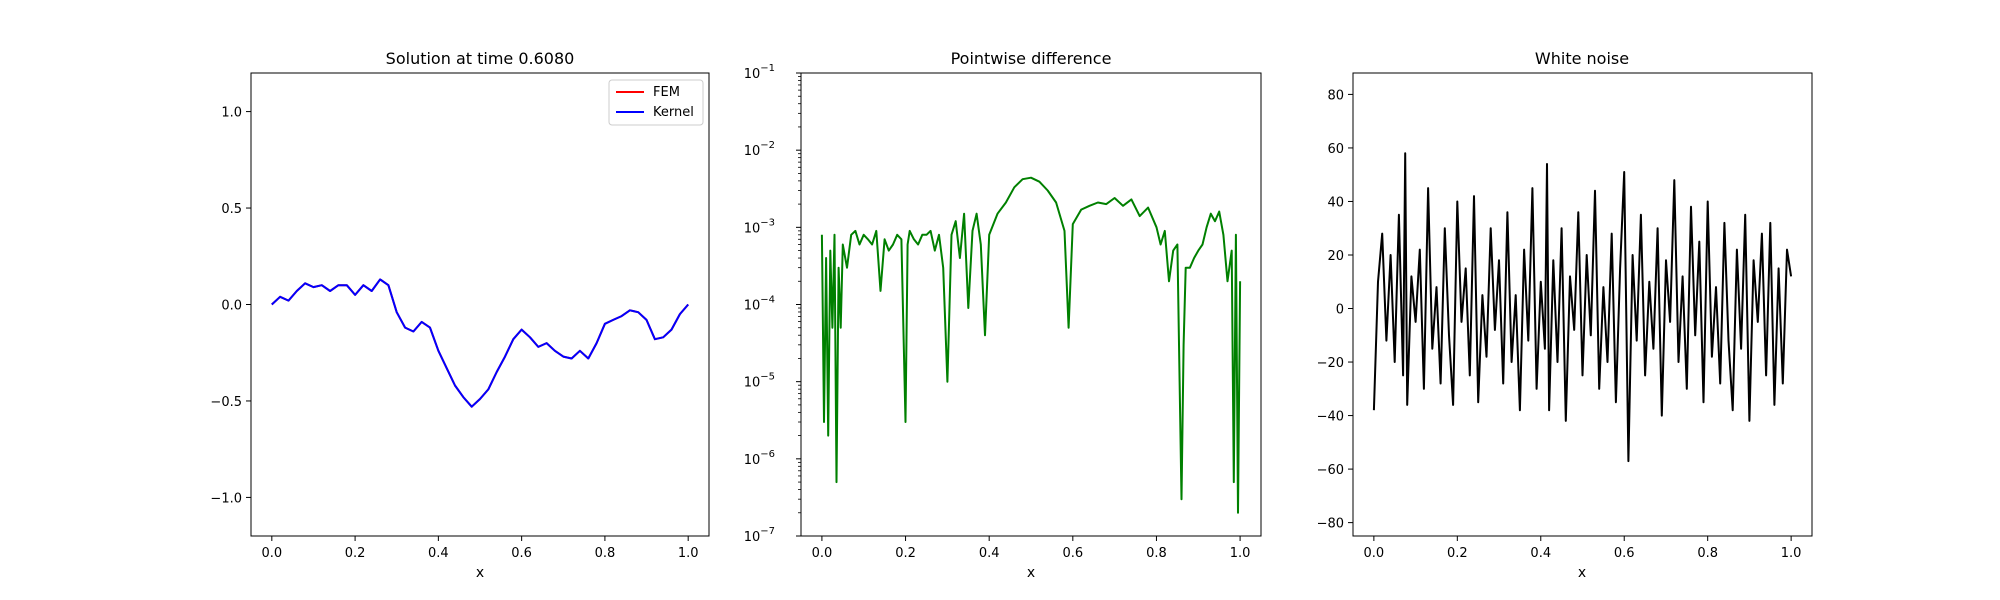  I want to click on tick-exponent: −7, so click(767, 531).